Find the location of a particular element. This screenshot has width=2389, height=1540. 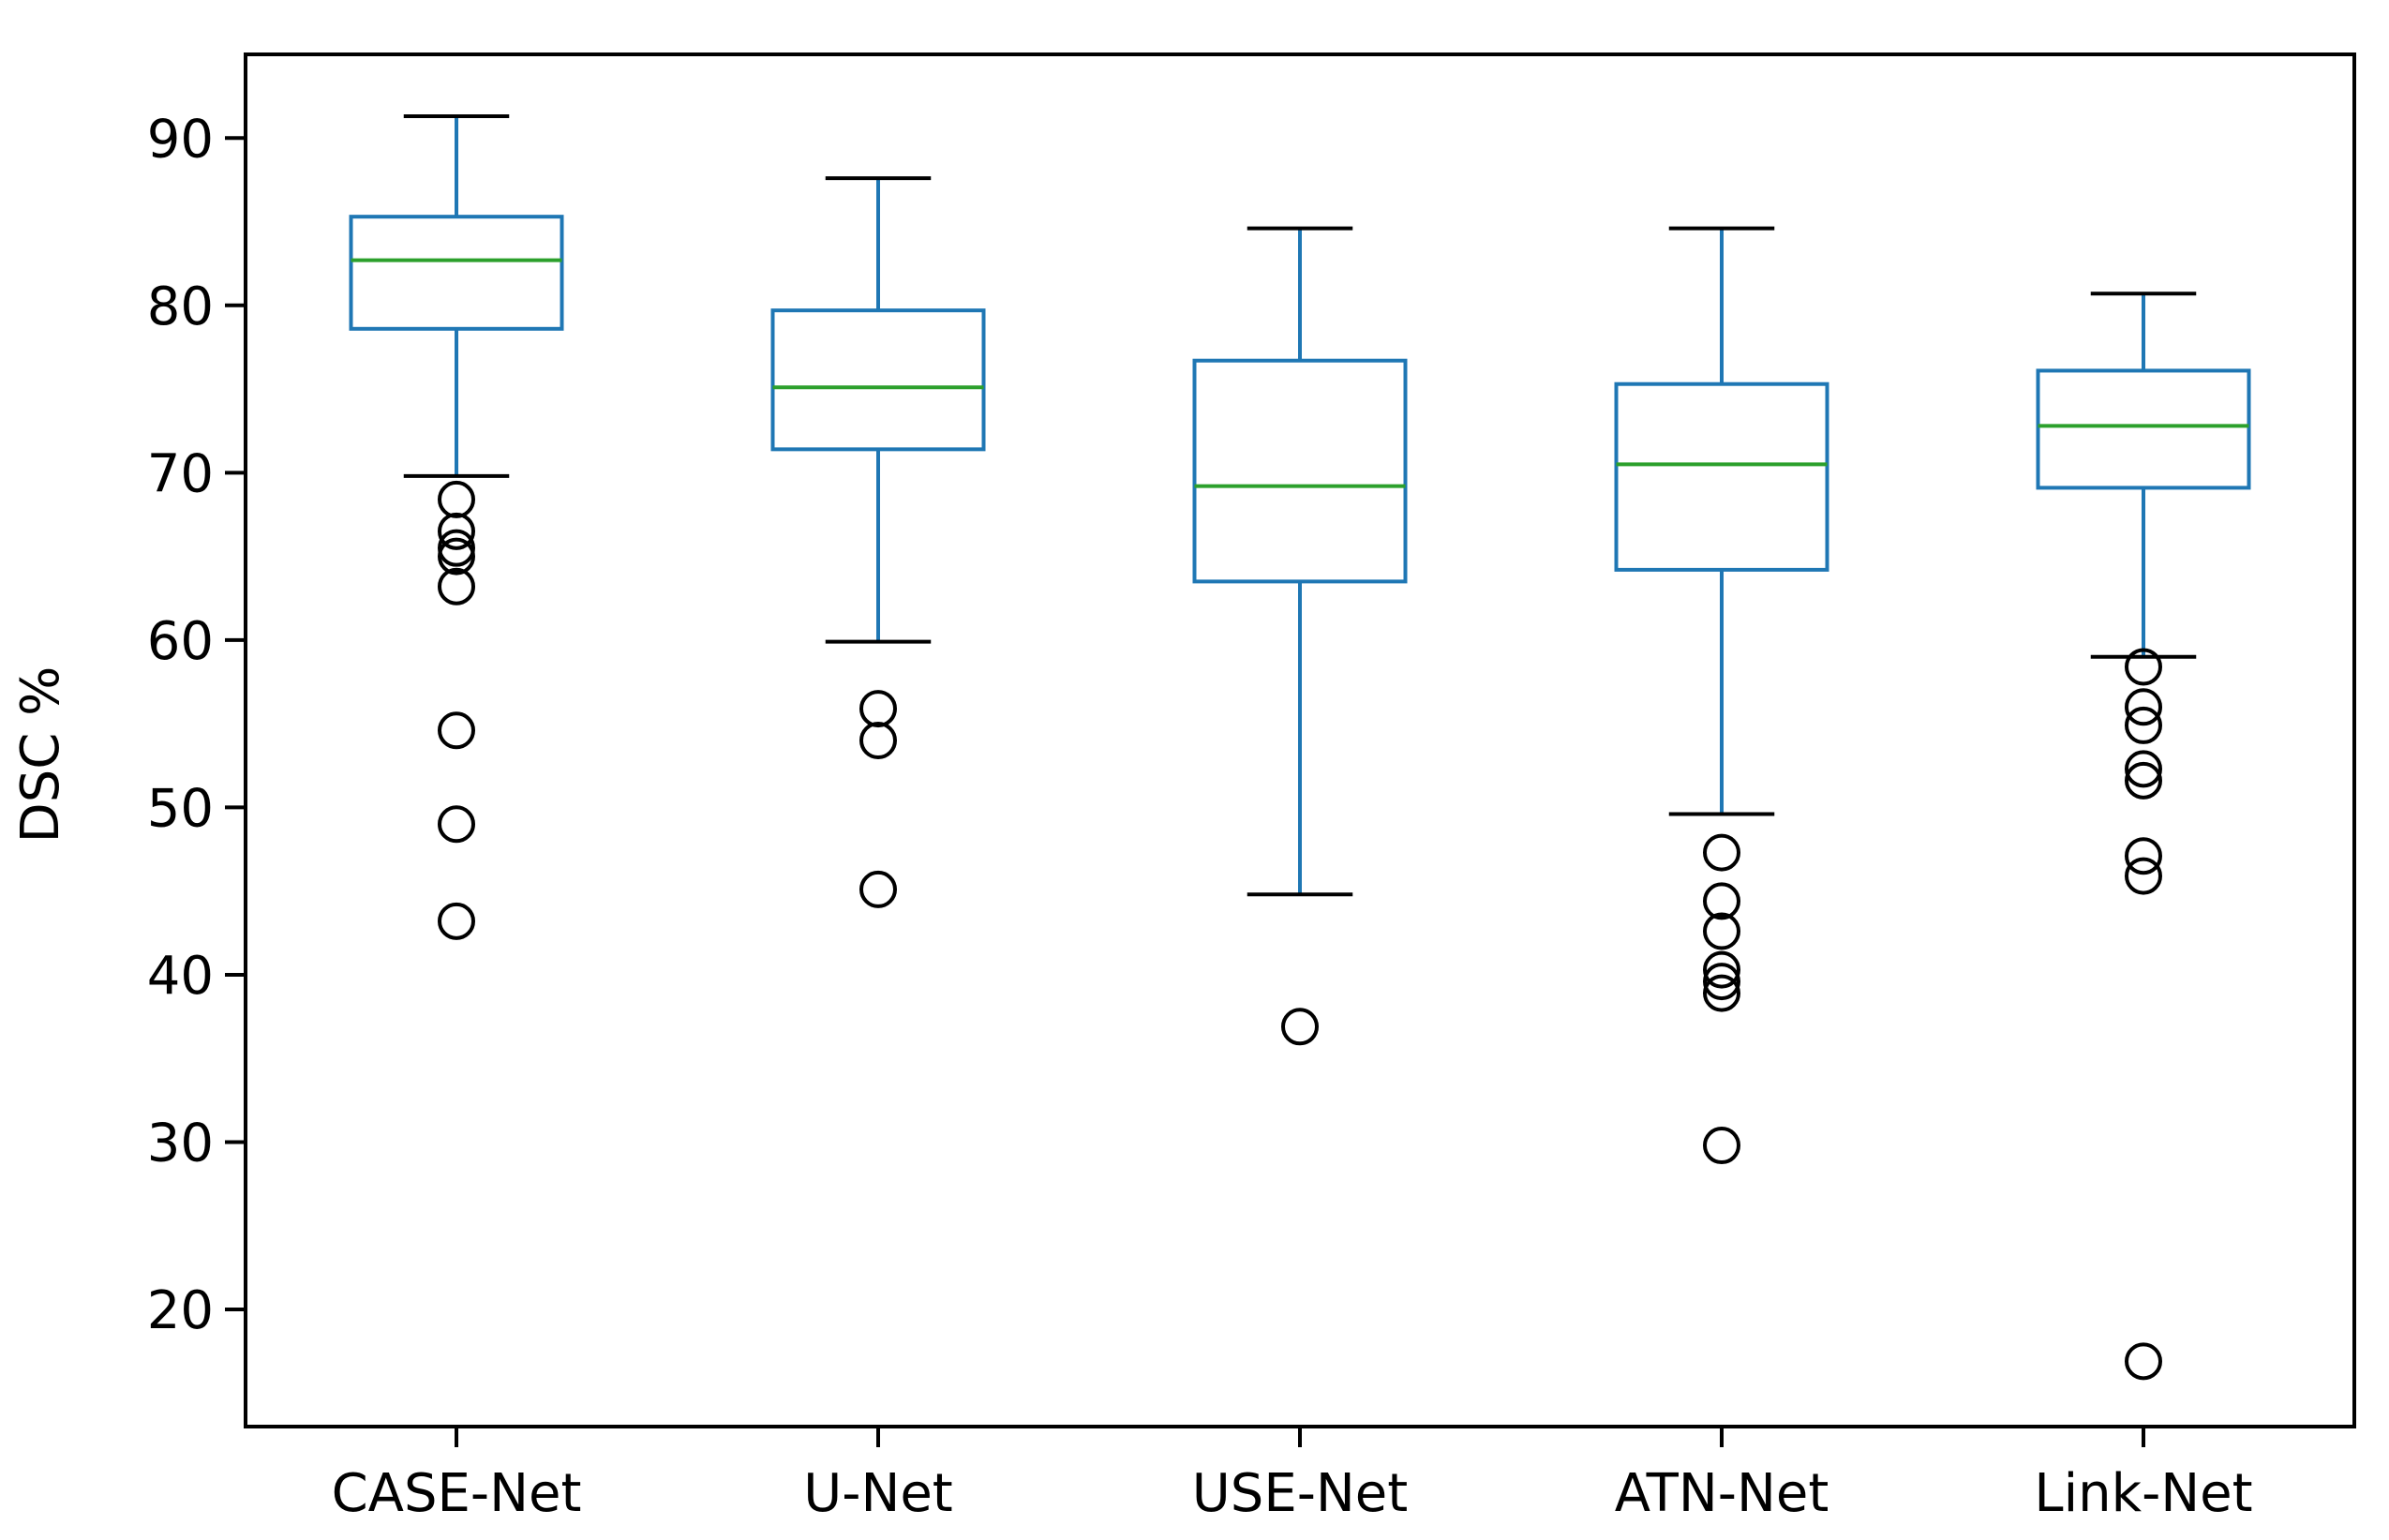

y-tick-label-80: 80 is located at coordinates (181, 307).